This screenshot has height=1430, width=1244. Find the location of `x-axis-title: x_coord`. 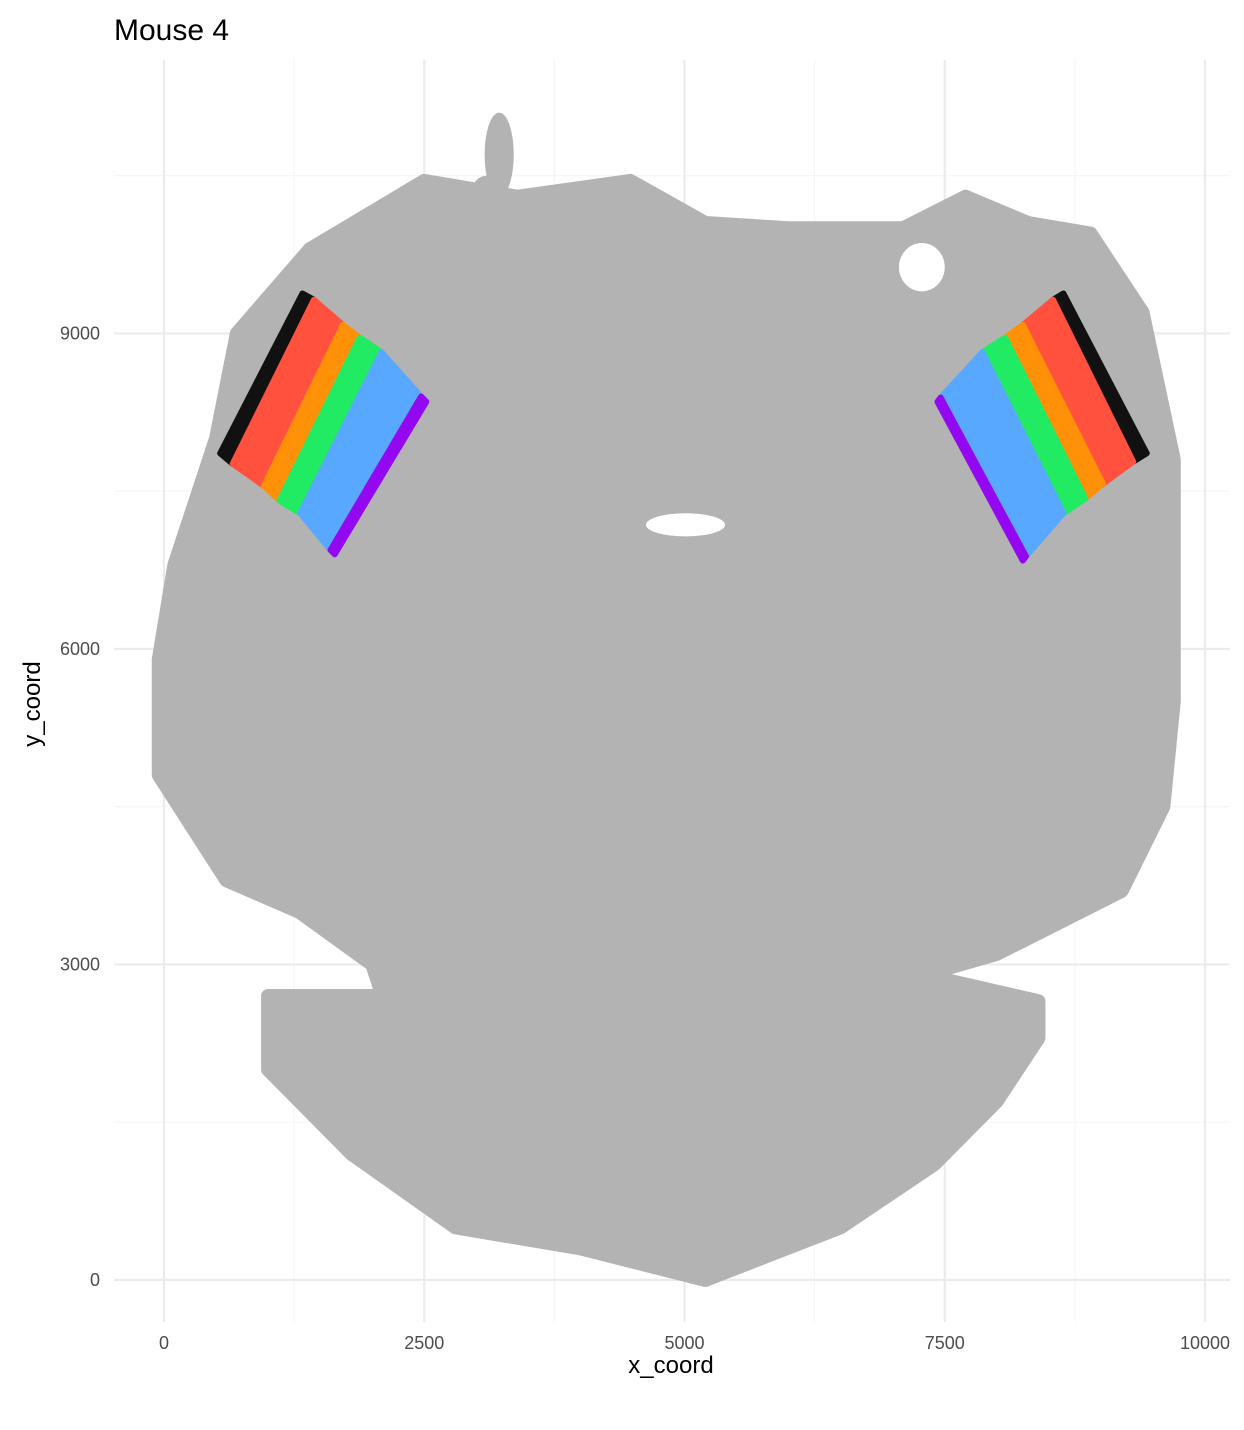

x-axis-title: x_coord is located at coordinates (670, 1365).